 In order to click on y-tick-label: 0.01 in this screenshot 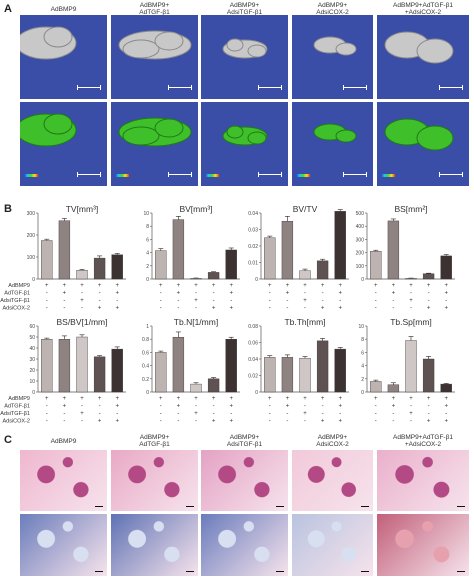, I will do `click(253, 264)`.